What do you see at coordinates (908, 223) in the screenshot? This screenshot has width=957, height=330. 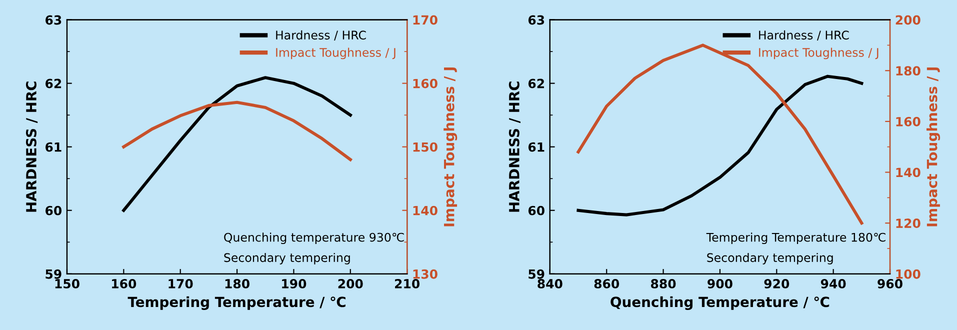 I see `y2-tick-label: 120` at bounding box center [908, 223].